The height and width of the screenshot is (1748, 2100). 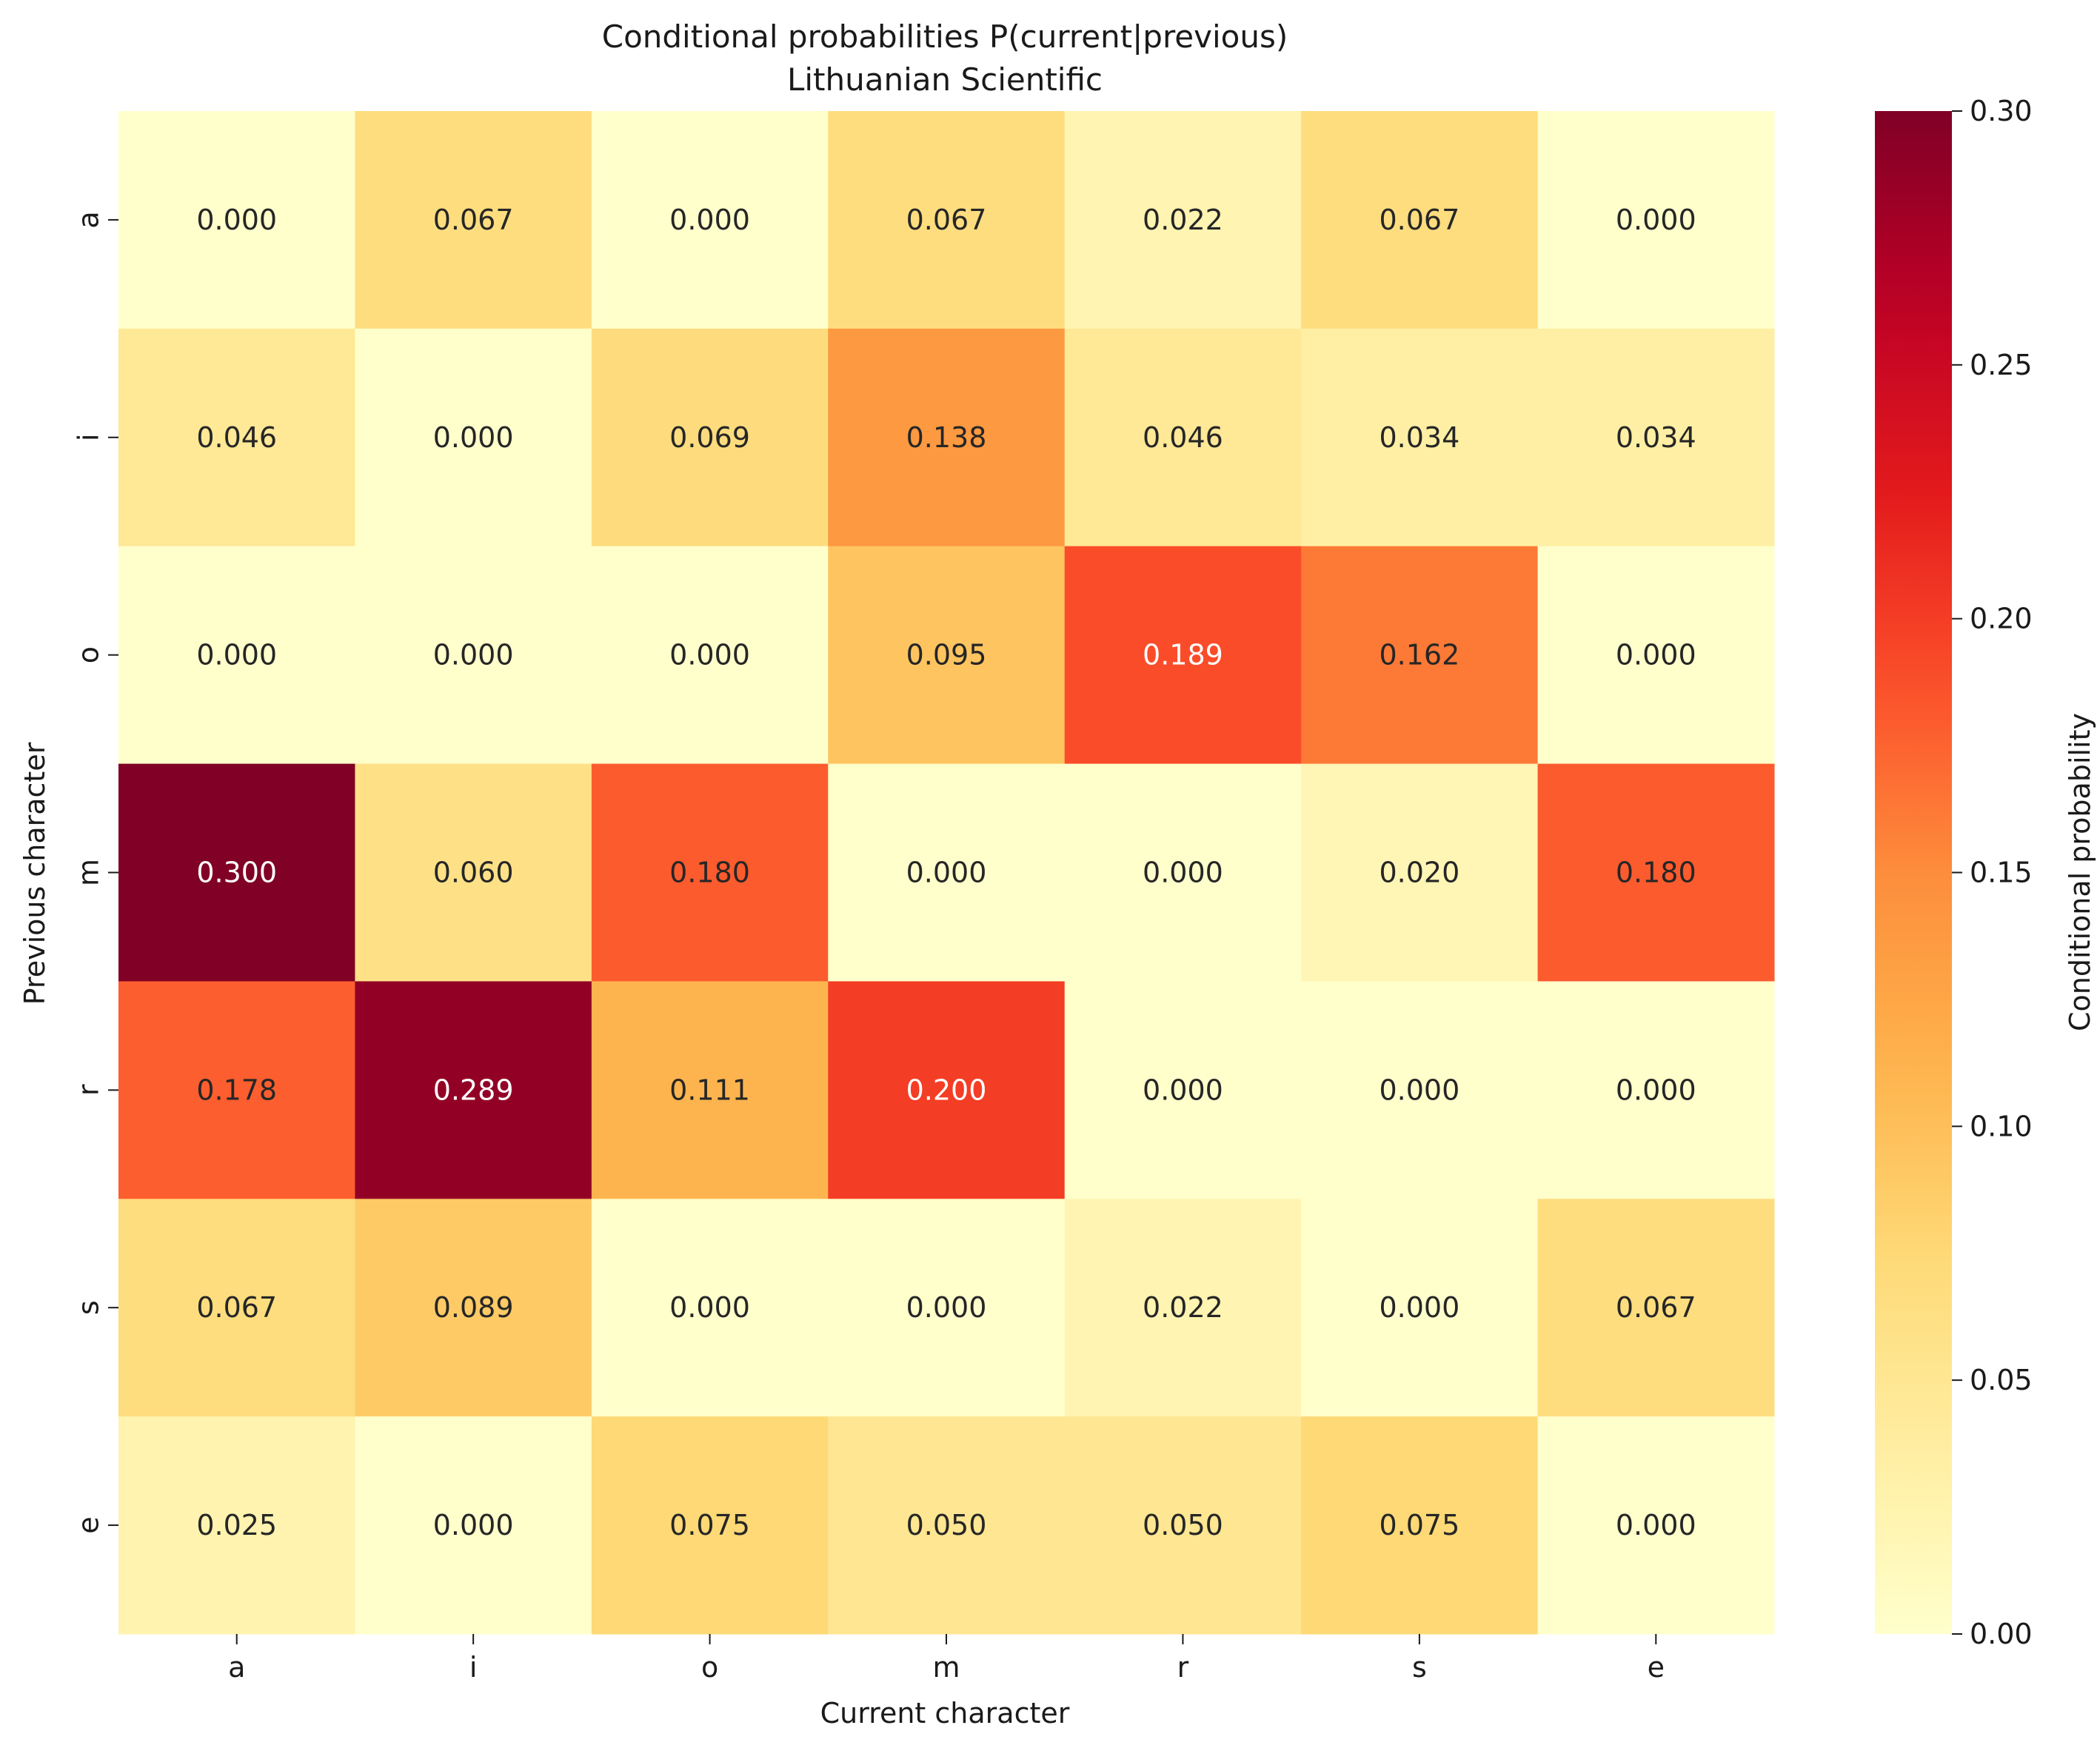 I want to click on cell-value-label: 0.050, so click(x=1183, y=1525).